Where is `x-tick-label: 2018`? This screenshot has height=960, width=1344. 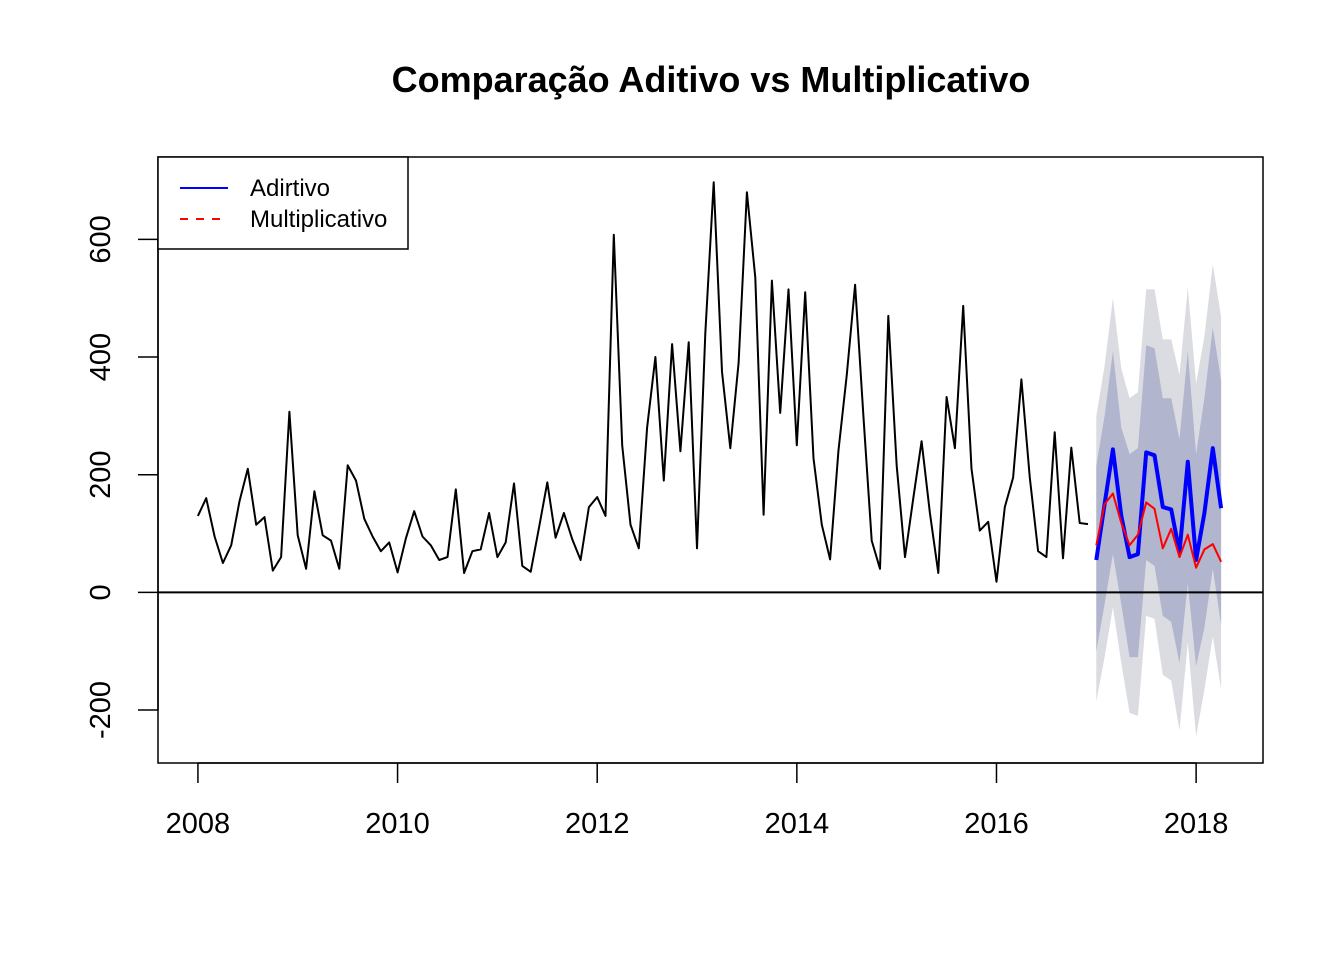 x-tick-label: 2018 is located at coordinates (1196, 824).